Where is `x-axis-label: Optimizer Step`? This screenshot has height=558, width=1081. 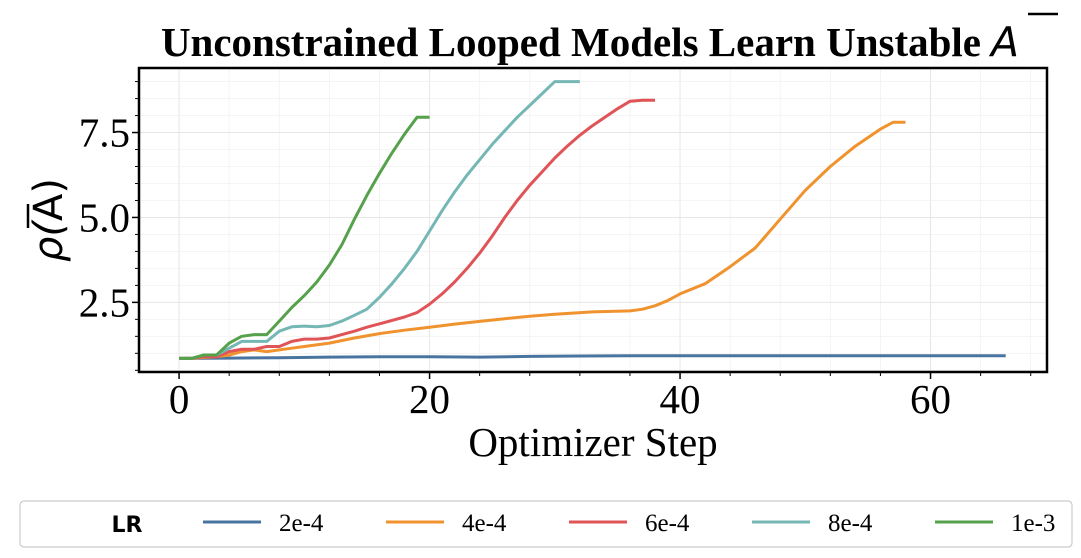 x-axis-label: Optimizer Step is located at coordinates (592, 442).